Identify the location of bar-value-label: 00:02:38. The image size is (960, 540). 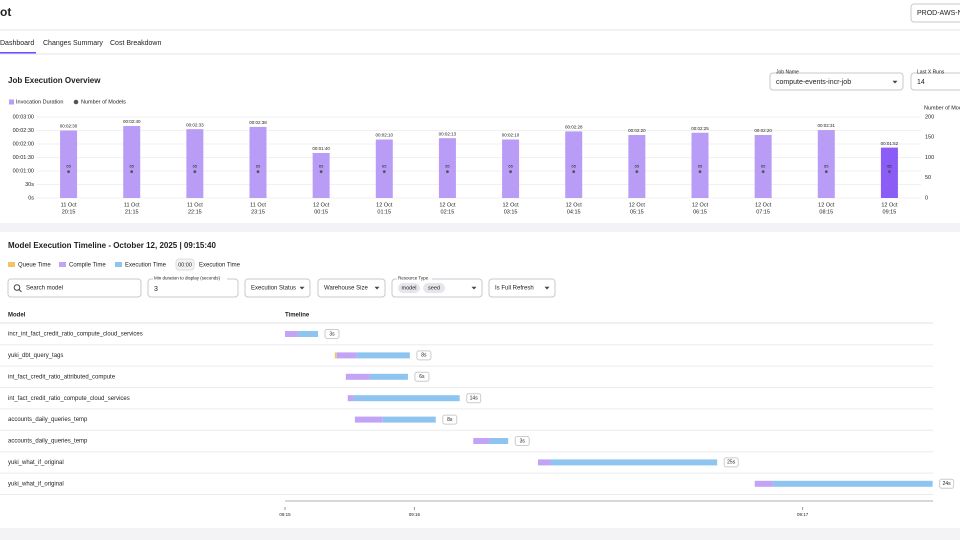
(258, 122).